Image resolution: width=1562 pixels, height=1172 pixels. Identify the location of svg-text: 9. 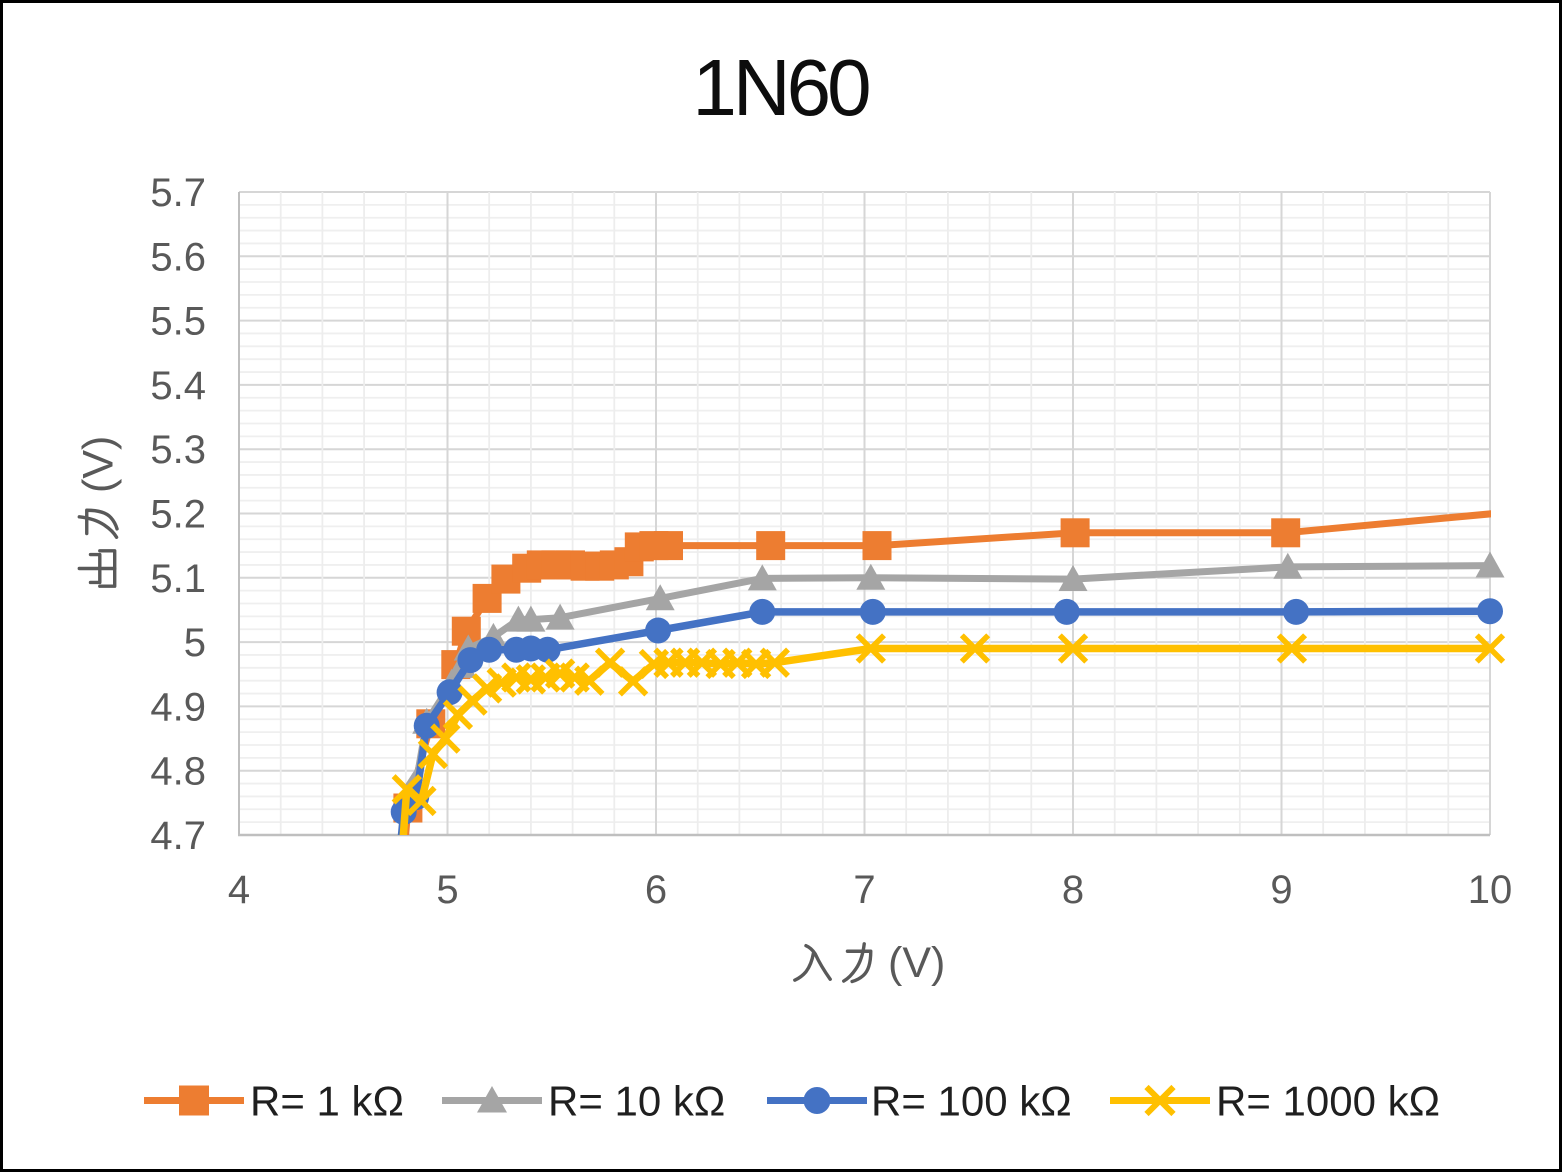
(1281, 890).